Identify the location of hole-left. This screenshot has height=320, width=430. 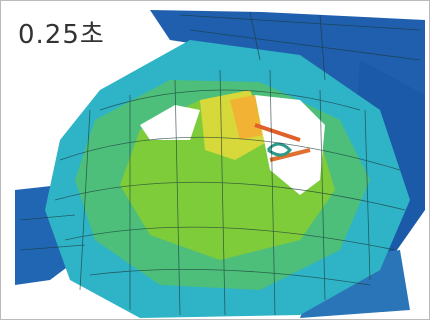
(170, 122).